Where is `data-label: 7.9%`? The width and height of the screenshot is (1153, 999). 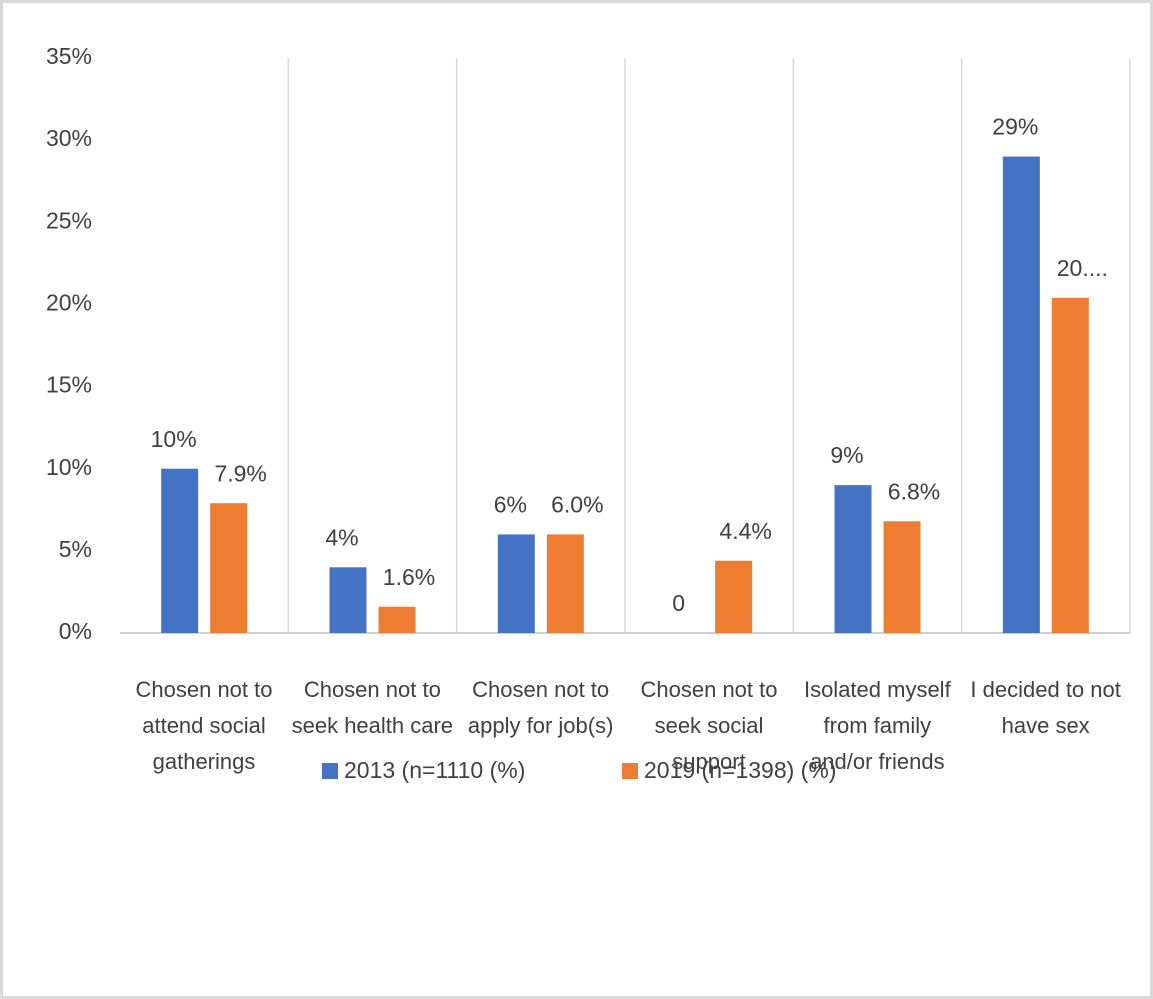 data-label: 7.9% is located at coordinates (240, 473).